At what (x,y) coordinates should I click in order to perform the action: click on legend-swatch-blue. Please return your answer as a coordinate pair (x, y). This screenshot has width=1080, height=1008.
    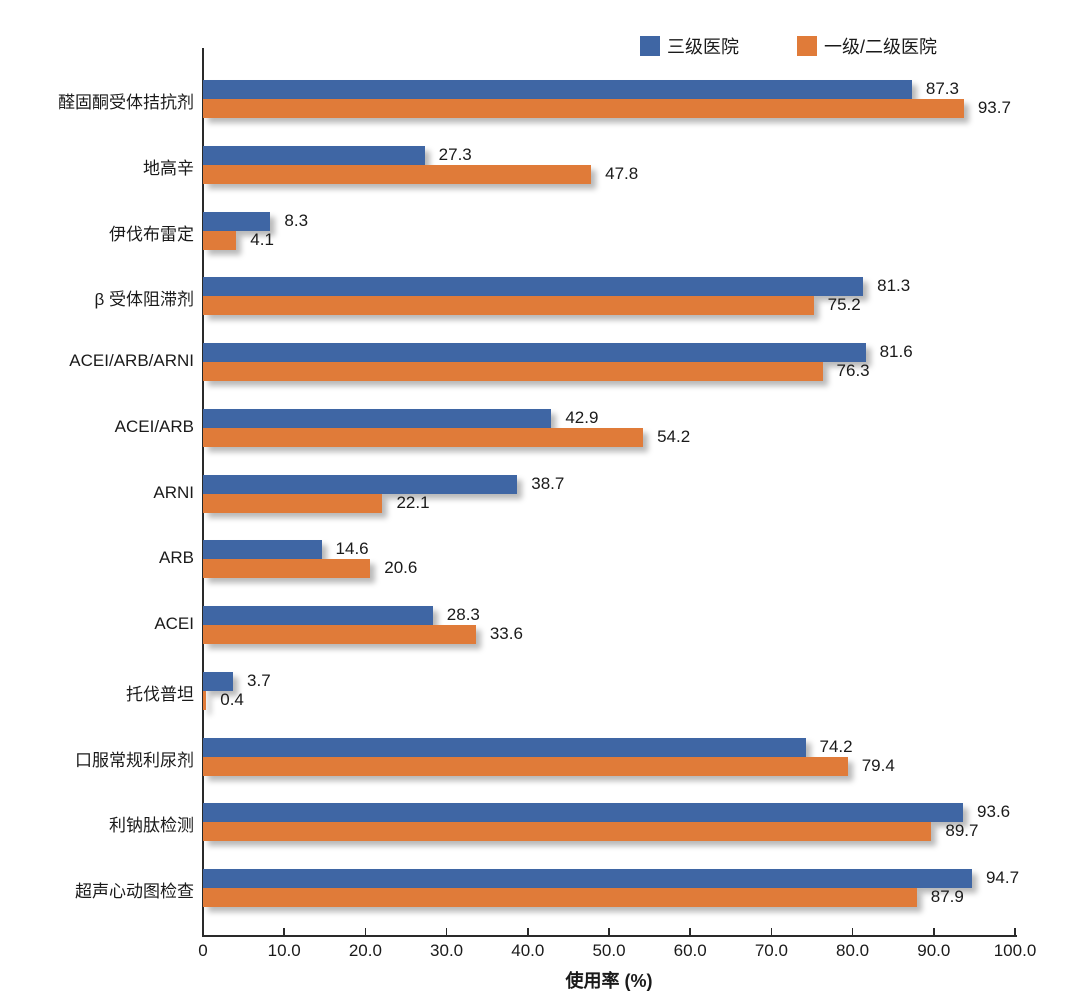
    Looking at the image, I should click on (650, 46).